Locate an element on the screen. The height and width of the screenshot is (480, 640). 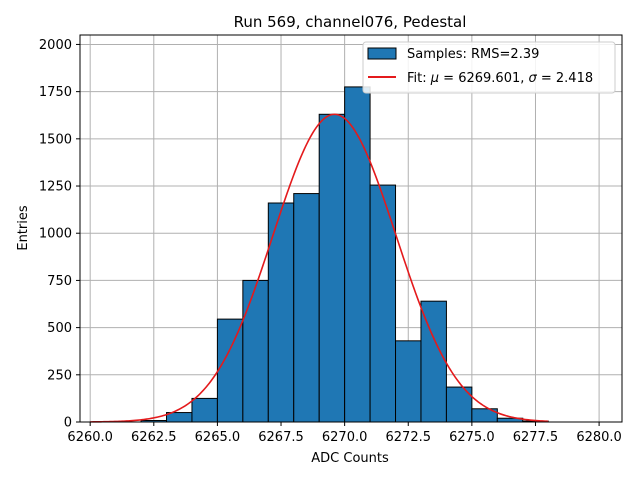
y-axis-ticks: 0 250 500 750 1000 1250 1500 1750 2000 is located at coordinates (59, 234).